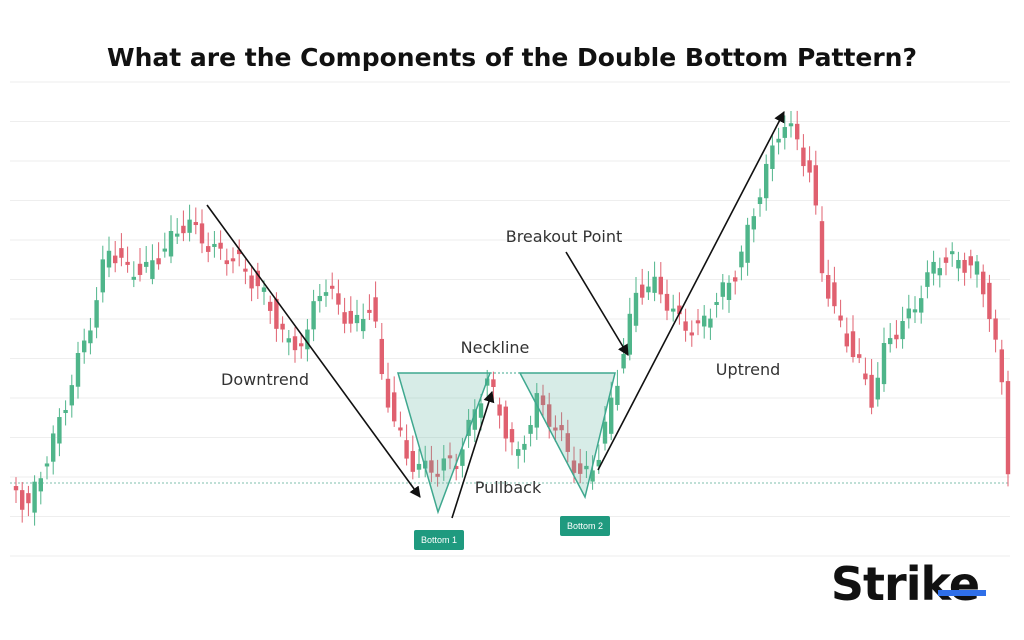  I want to click on tag-box, so click(439, 540).